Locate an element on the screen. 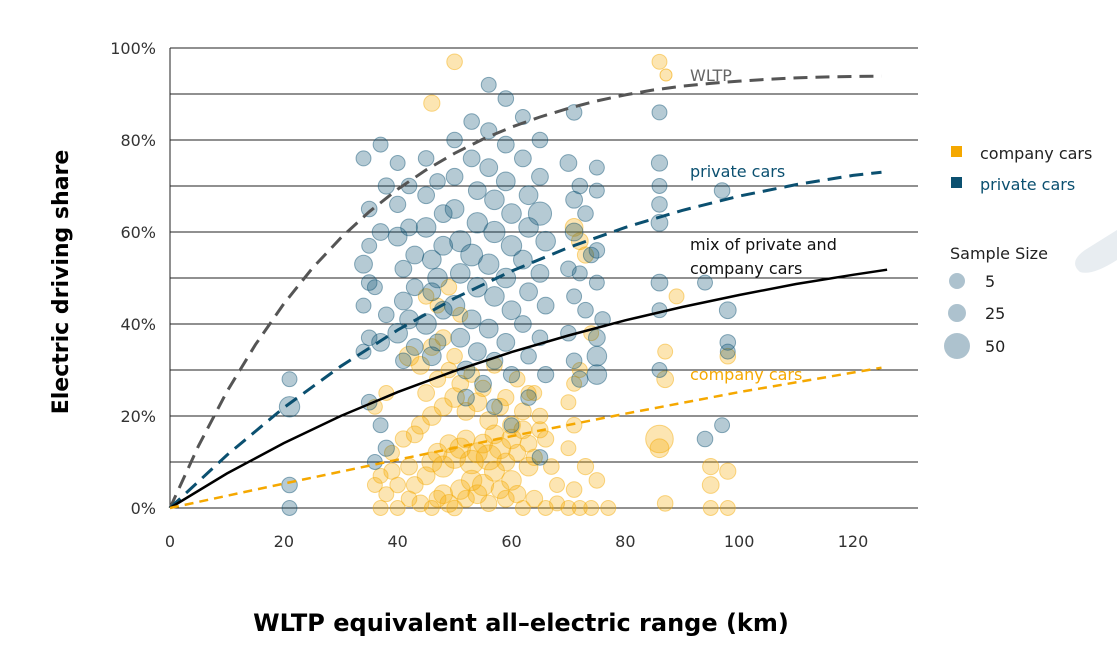 The image size is (1117, 646). legend-size-title: Sample Size is located at coordinates (999, 253).